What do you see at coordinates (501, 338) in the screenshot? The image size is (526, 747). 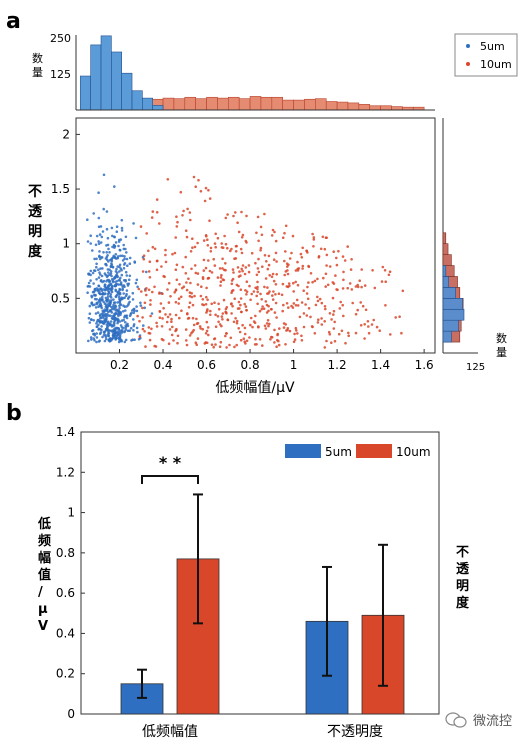 I see `right-hist-xlabel-char: 数` at bounding box center [501, 338].